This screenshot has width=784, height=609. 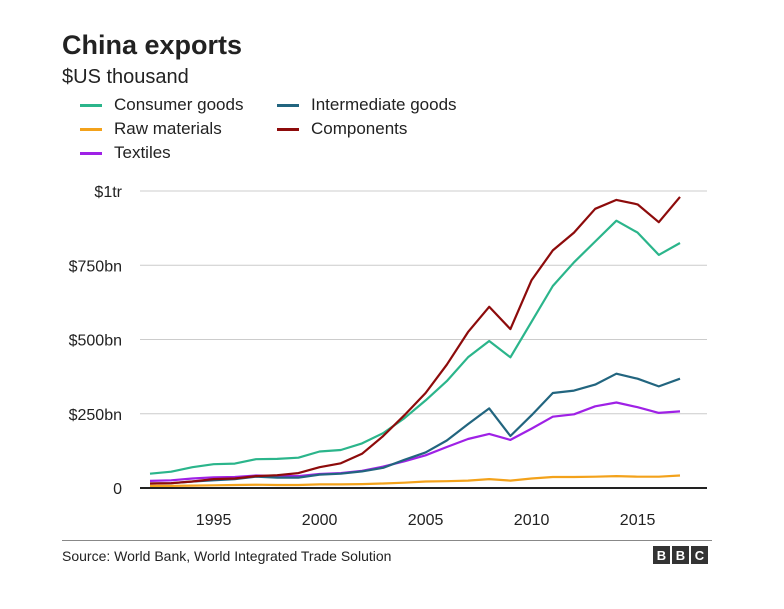 I want to click on x-tick-label: 2015, so click(x=638, y=520).